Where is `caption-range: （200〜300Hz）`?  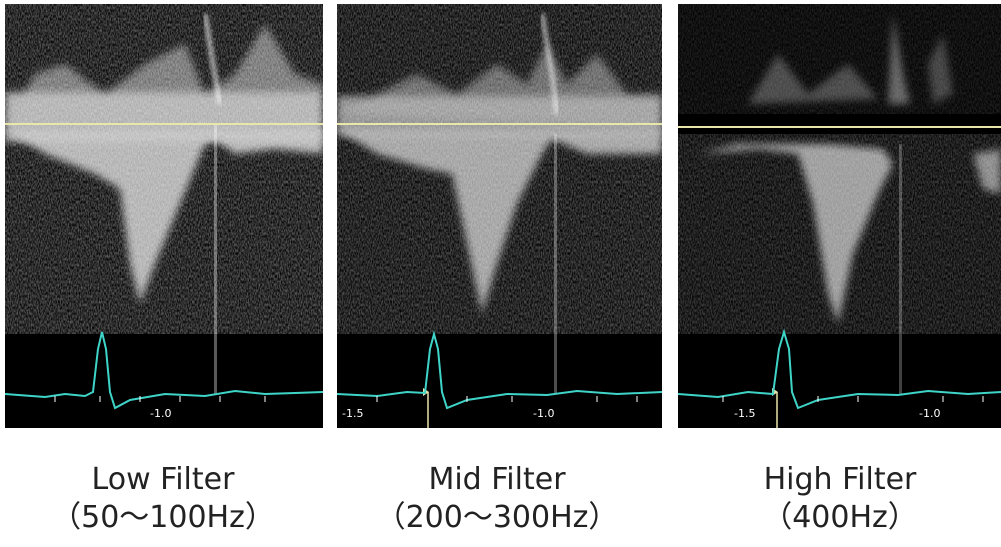 caption-range: （200〜300Hz） is located at coordinates (497, 517).